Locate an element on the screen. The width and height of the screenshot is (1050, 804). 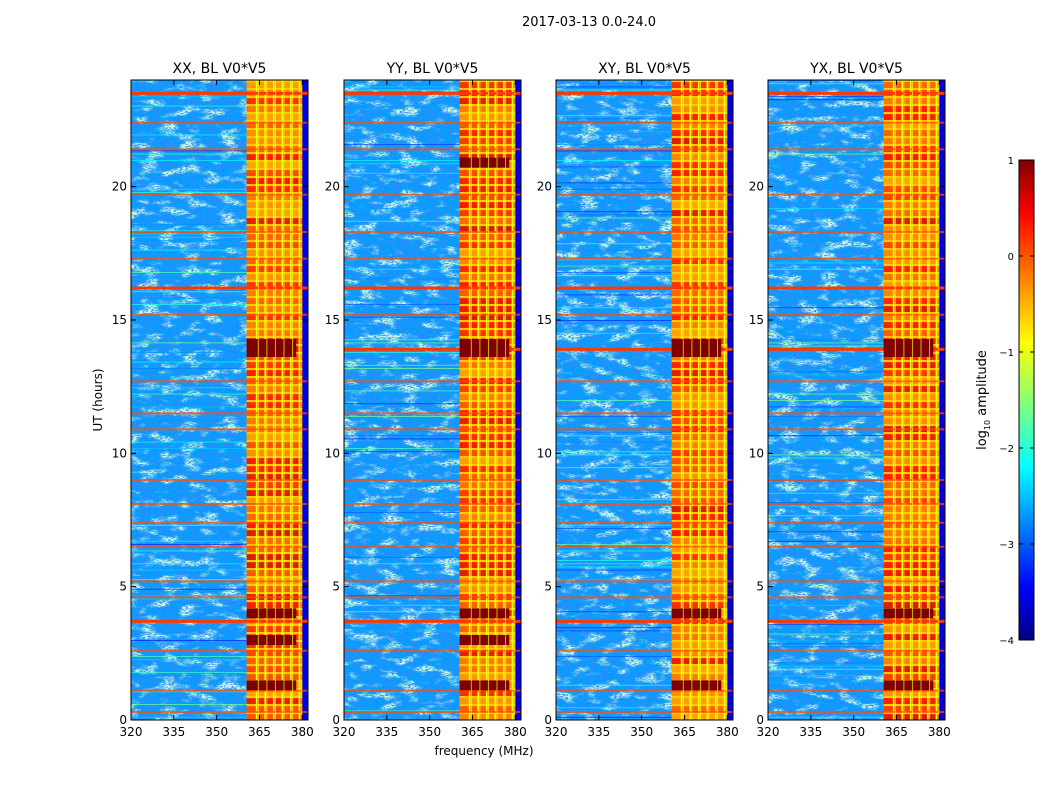
y-tick-label: 10 is located at coordinates (332, 453).